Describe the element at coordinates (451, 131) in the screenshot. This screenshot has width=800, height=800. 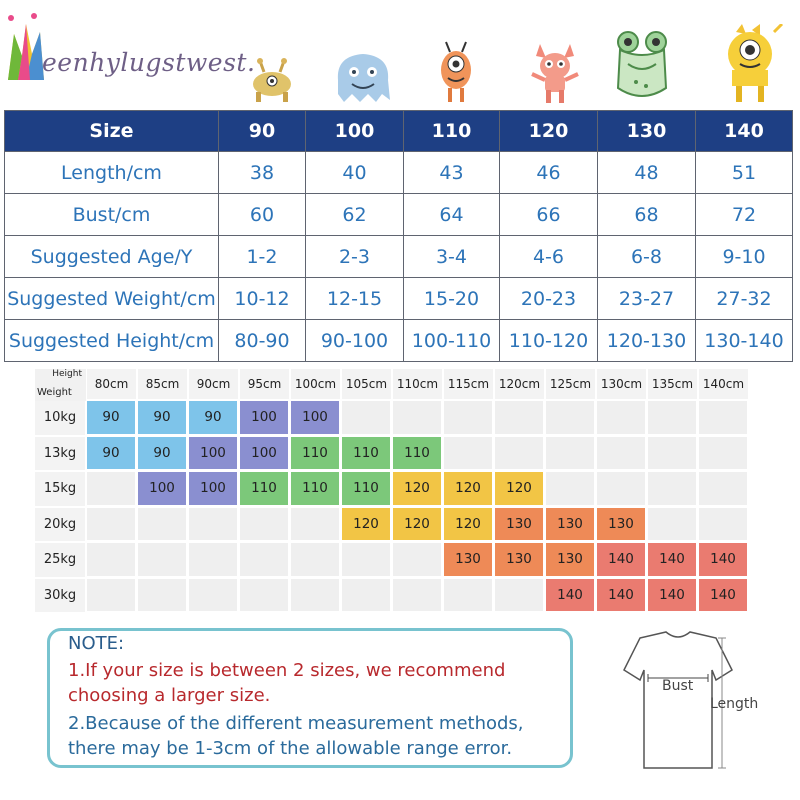
I see `size-header-cell: 110` at that location.